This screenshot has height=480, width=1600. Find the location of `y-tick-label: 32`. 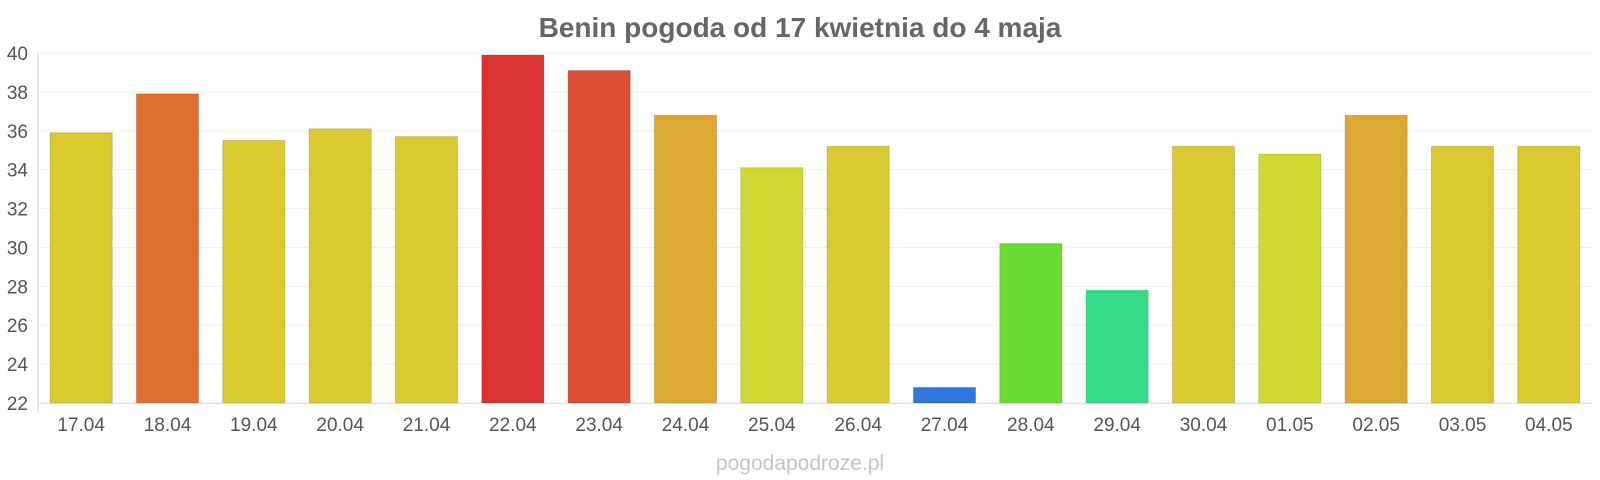

y-tick-label: 32 is located at coordinates (17, 210).